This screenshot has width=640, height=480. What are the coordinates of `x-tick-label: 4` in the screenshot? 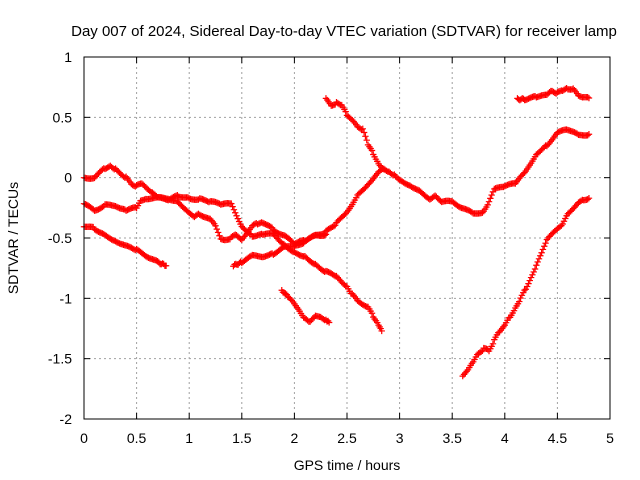 It's located at (505, 438).